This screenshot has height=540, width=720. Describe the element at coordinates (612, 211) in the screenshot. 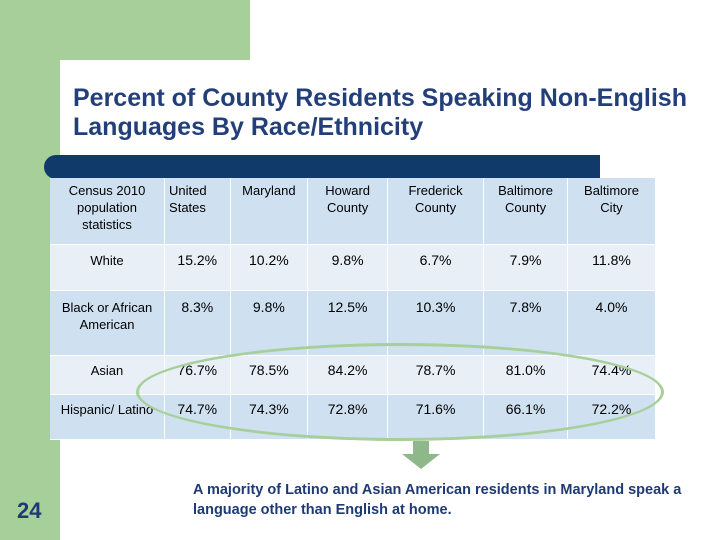

I see `header-cell-baltimore-city: Baltimore City` at that location.